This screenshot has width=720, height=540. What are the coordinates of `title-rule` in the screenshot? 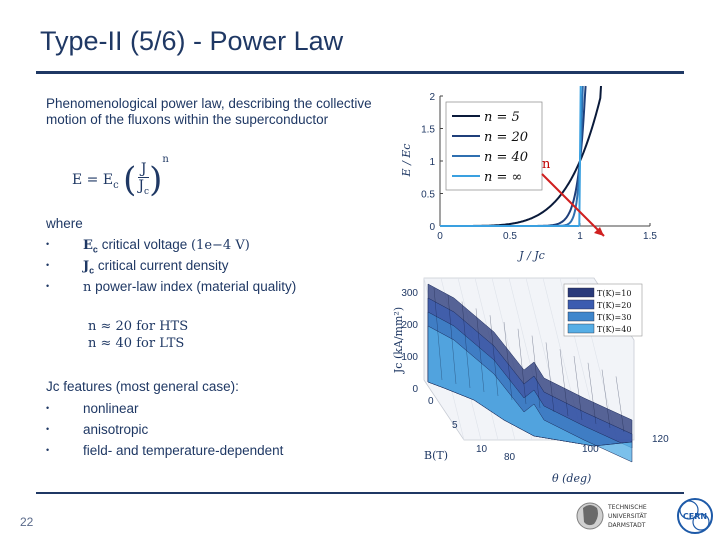 It's located at (360, 72).